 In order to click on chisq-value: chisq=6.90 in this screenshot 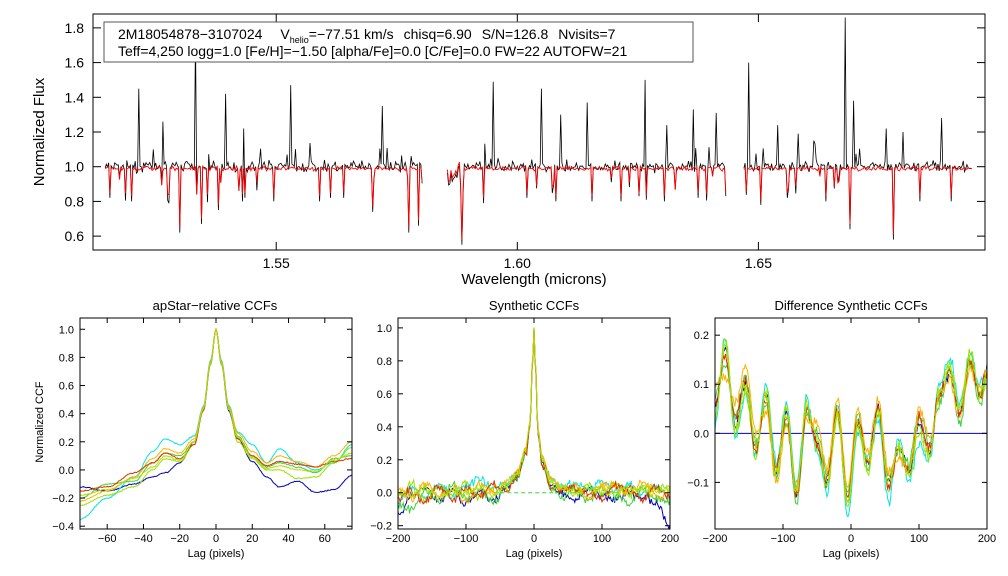, I will do `click(438, 34)`.